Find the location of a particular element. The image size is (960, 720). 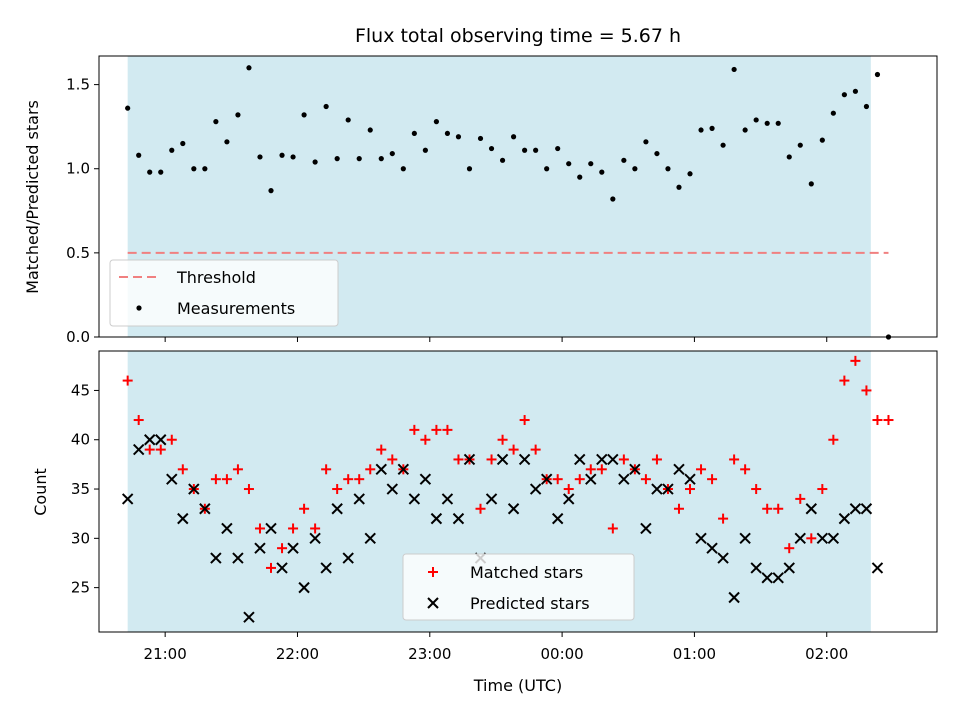

y-tick-label-count-0: 25 is located at coordinates (80, 588).